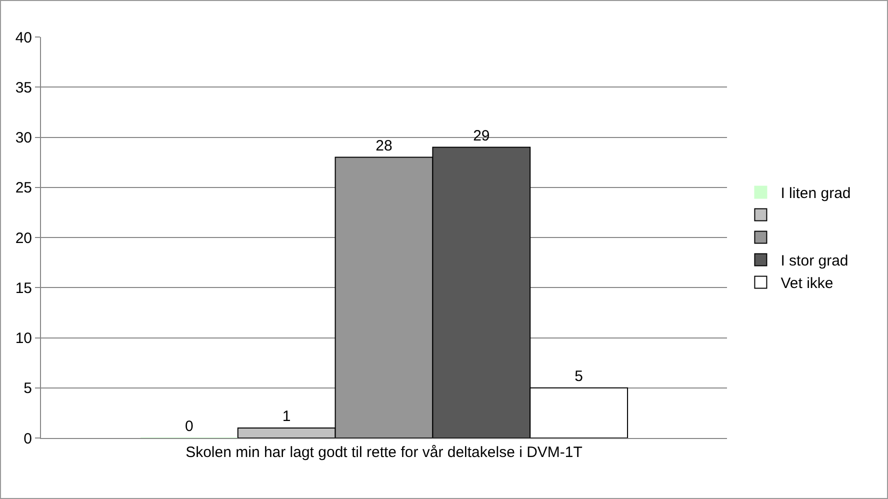  I want to click on y-tick-label: 15, so click(23, 288).